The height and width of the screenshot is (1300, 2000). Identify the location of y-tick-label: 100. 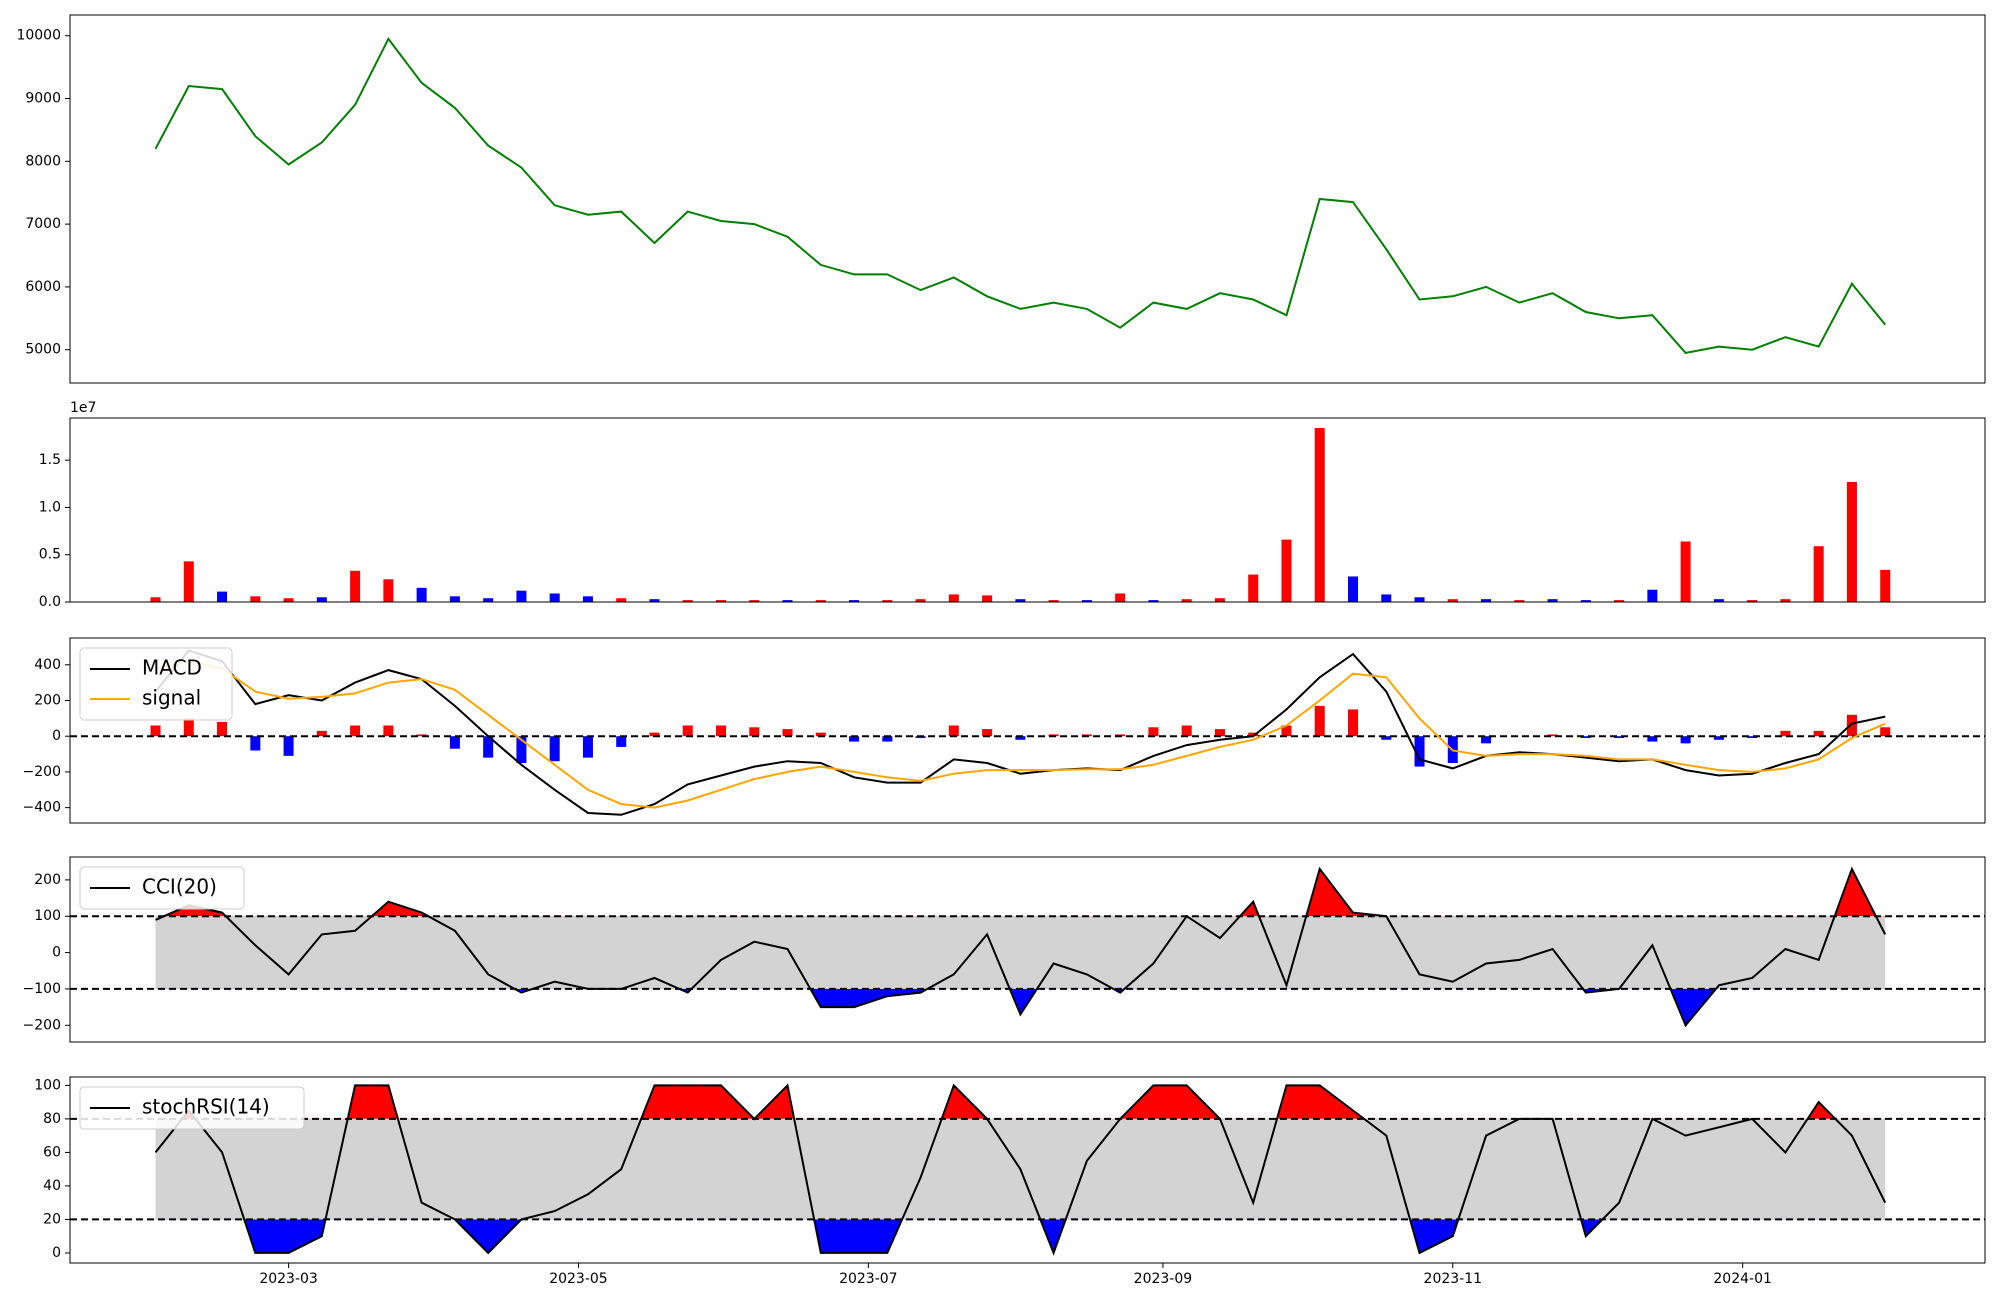
(47, 916).